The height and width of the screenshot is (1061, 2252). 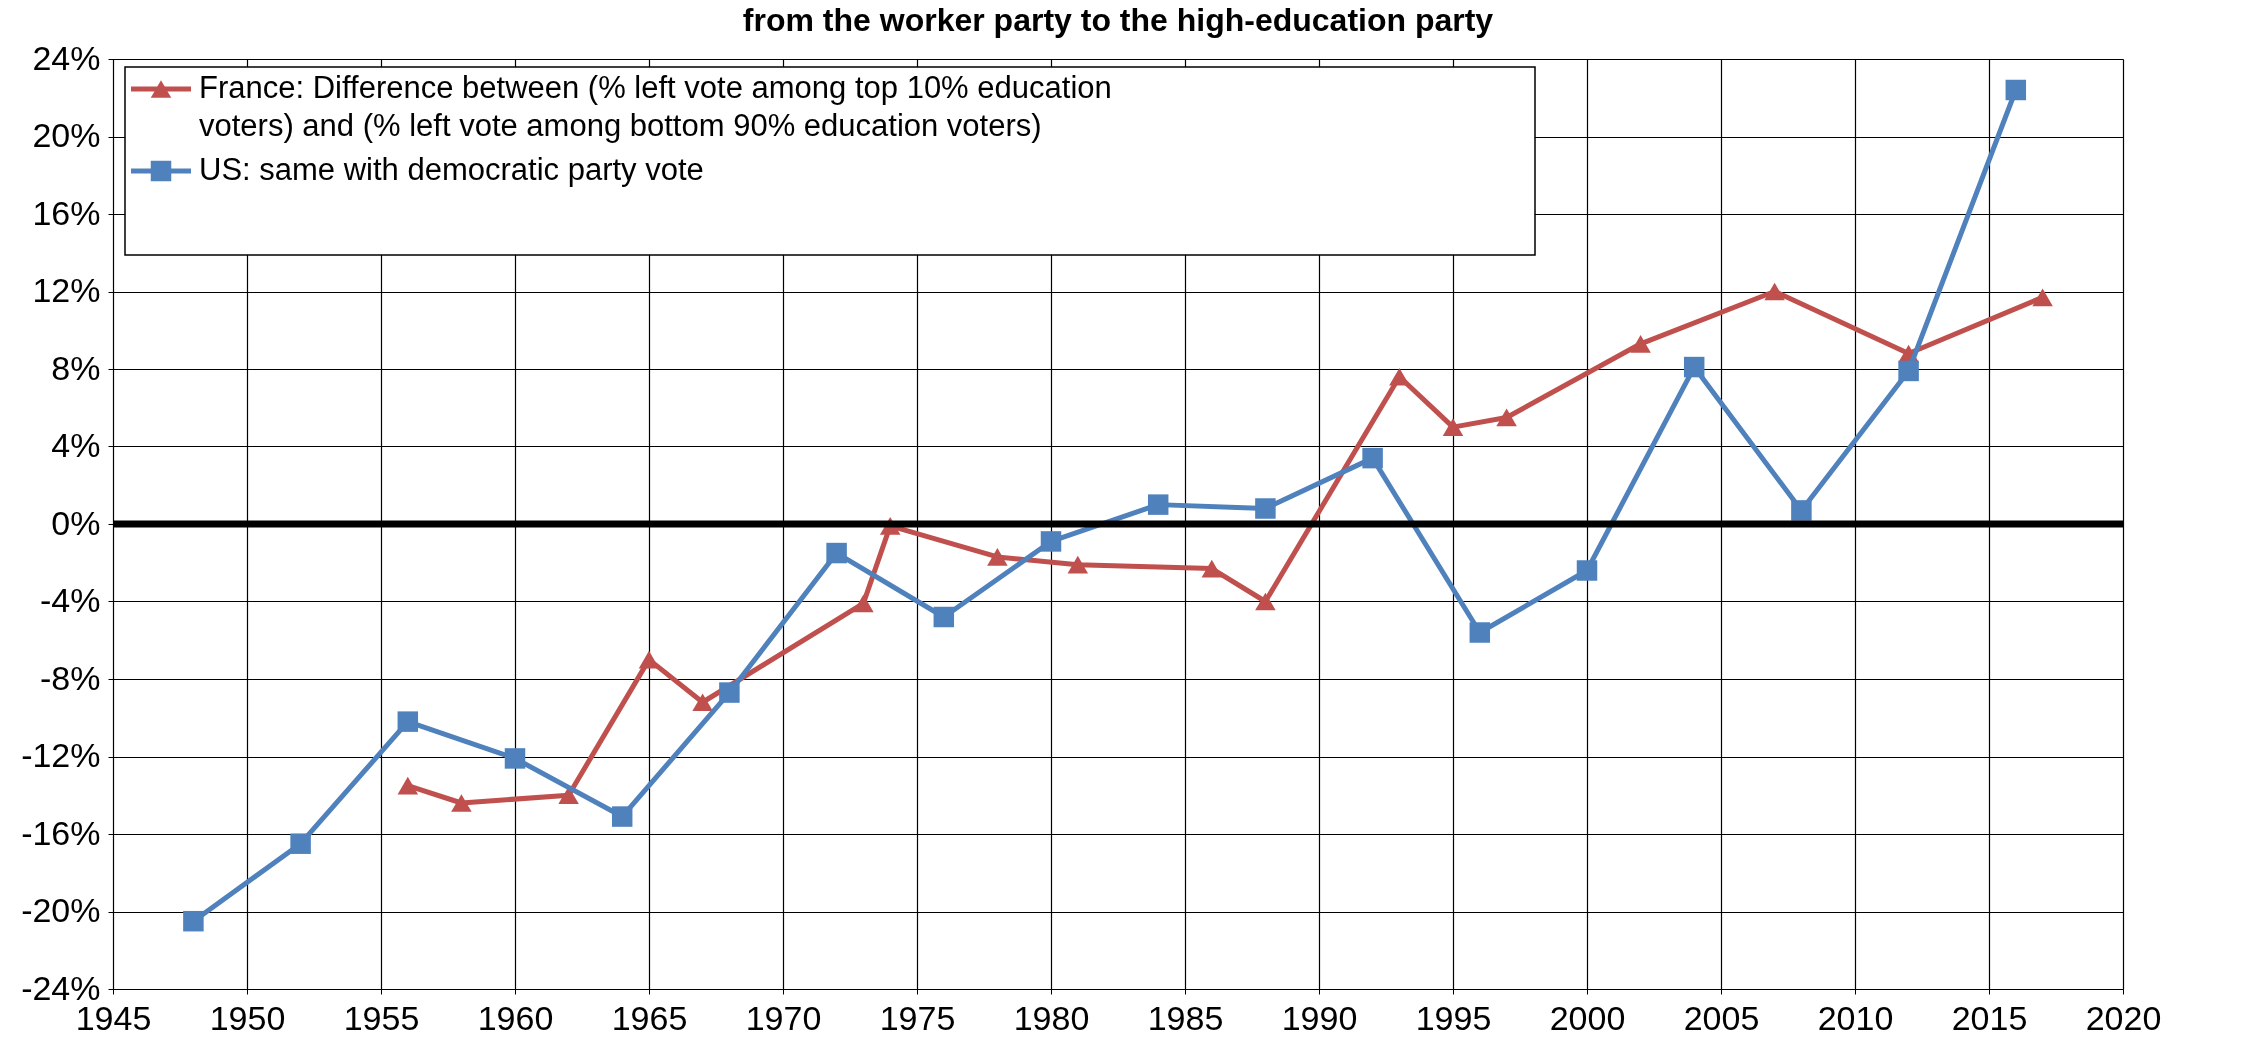 What do you see at coordinates (783, 1017) in the screenshot?
I see `x-tick-label: 1970` at bounding box center [783, 1017].